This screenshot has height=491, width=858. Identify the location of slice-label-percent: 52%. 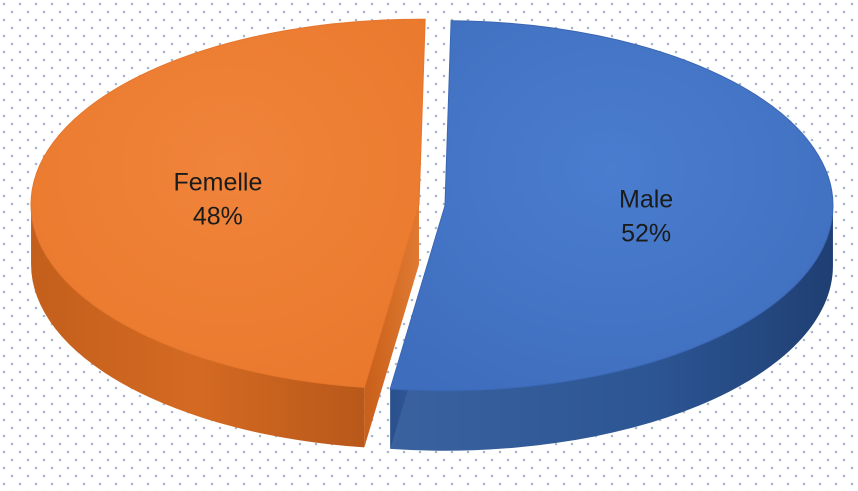
(646, 233).